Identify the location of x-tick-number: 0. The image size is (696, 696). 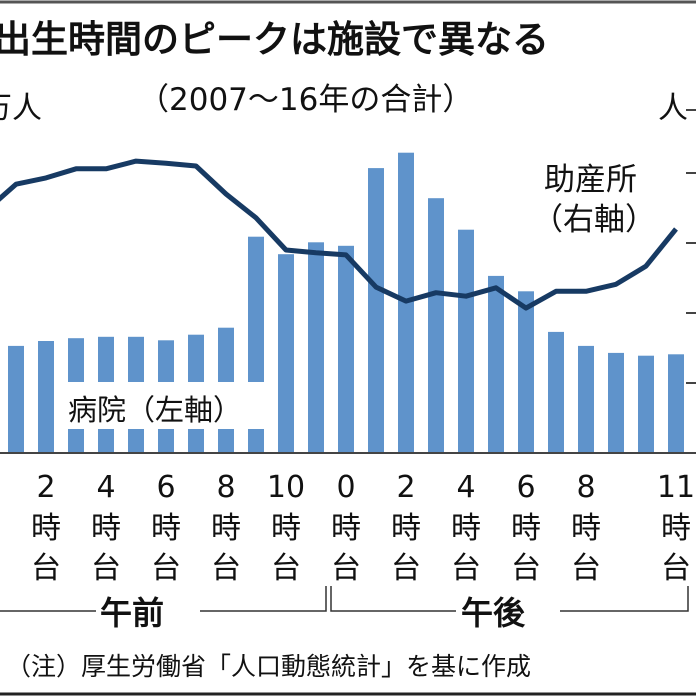
(345, 487).